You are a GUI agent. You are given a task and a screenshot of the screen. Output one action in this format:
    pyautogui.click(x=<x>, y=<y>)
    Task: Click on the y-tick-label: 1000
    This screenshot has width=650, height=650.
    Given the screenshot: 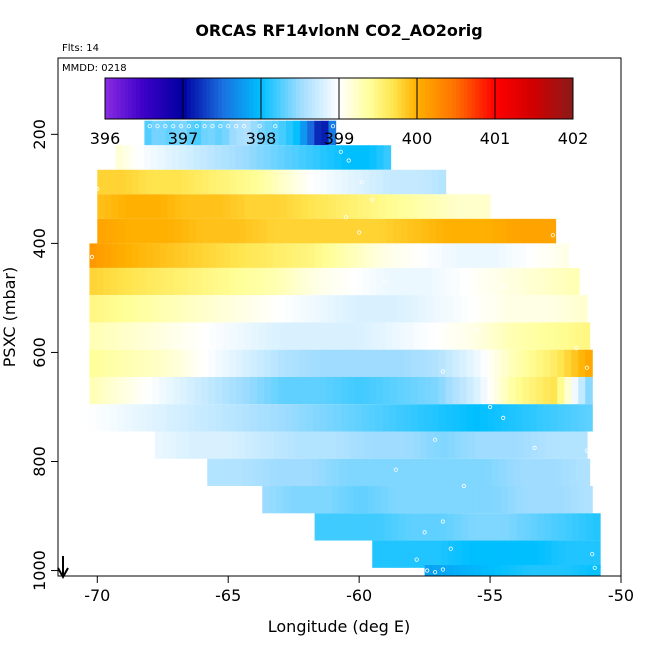 What is the action you would take?
    pyautogui.click(x=39, y=570)
    